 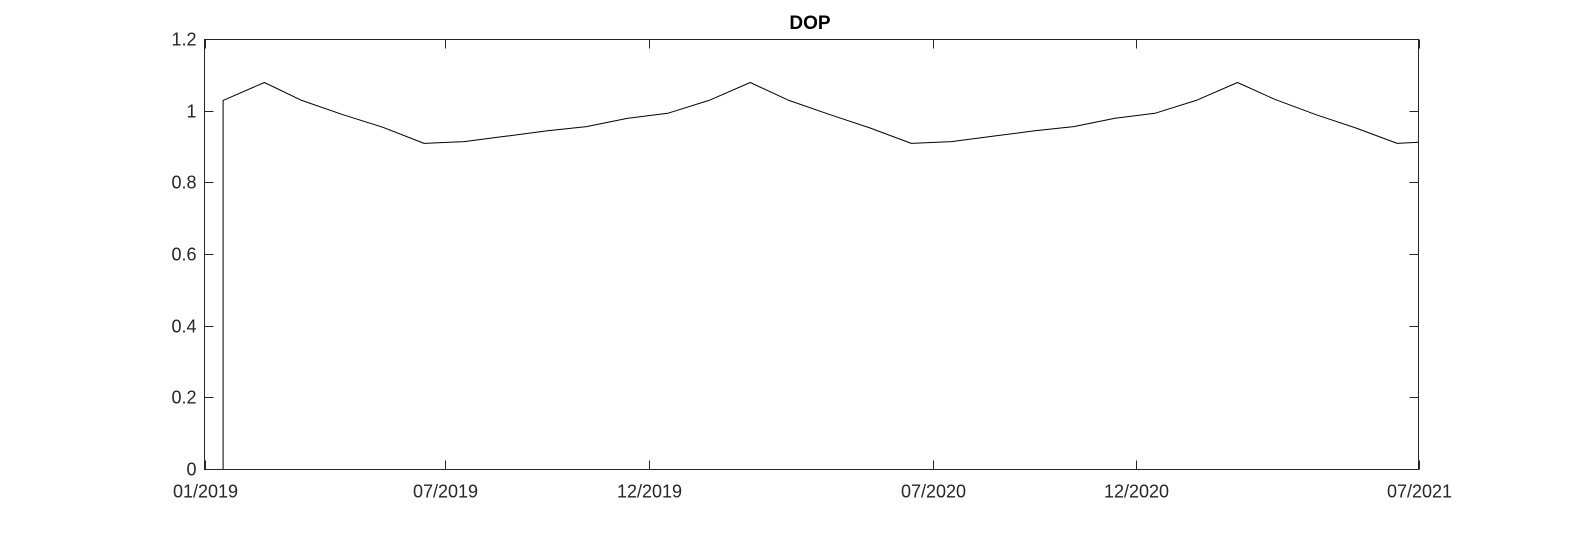 What do you see at coordinates (183, 398) in the screenshot?
I see `y-tick-label: 0.2` at bounding box center [183, 398].